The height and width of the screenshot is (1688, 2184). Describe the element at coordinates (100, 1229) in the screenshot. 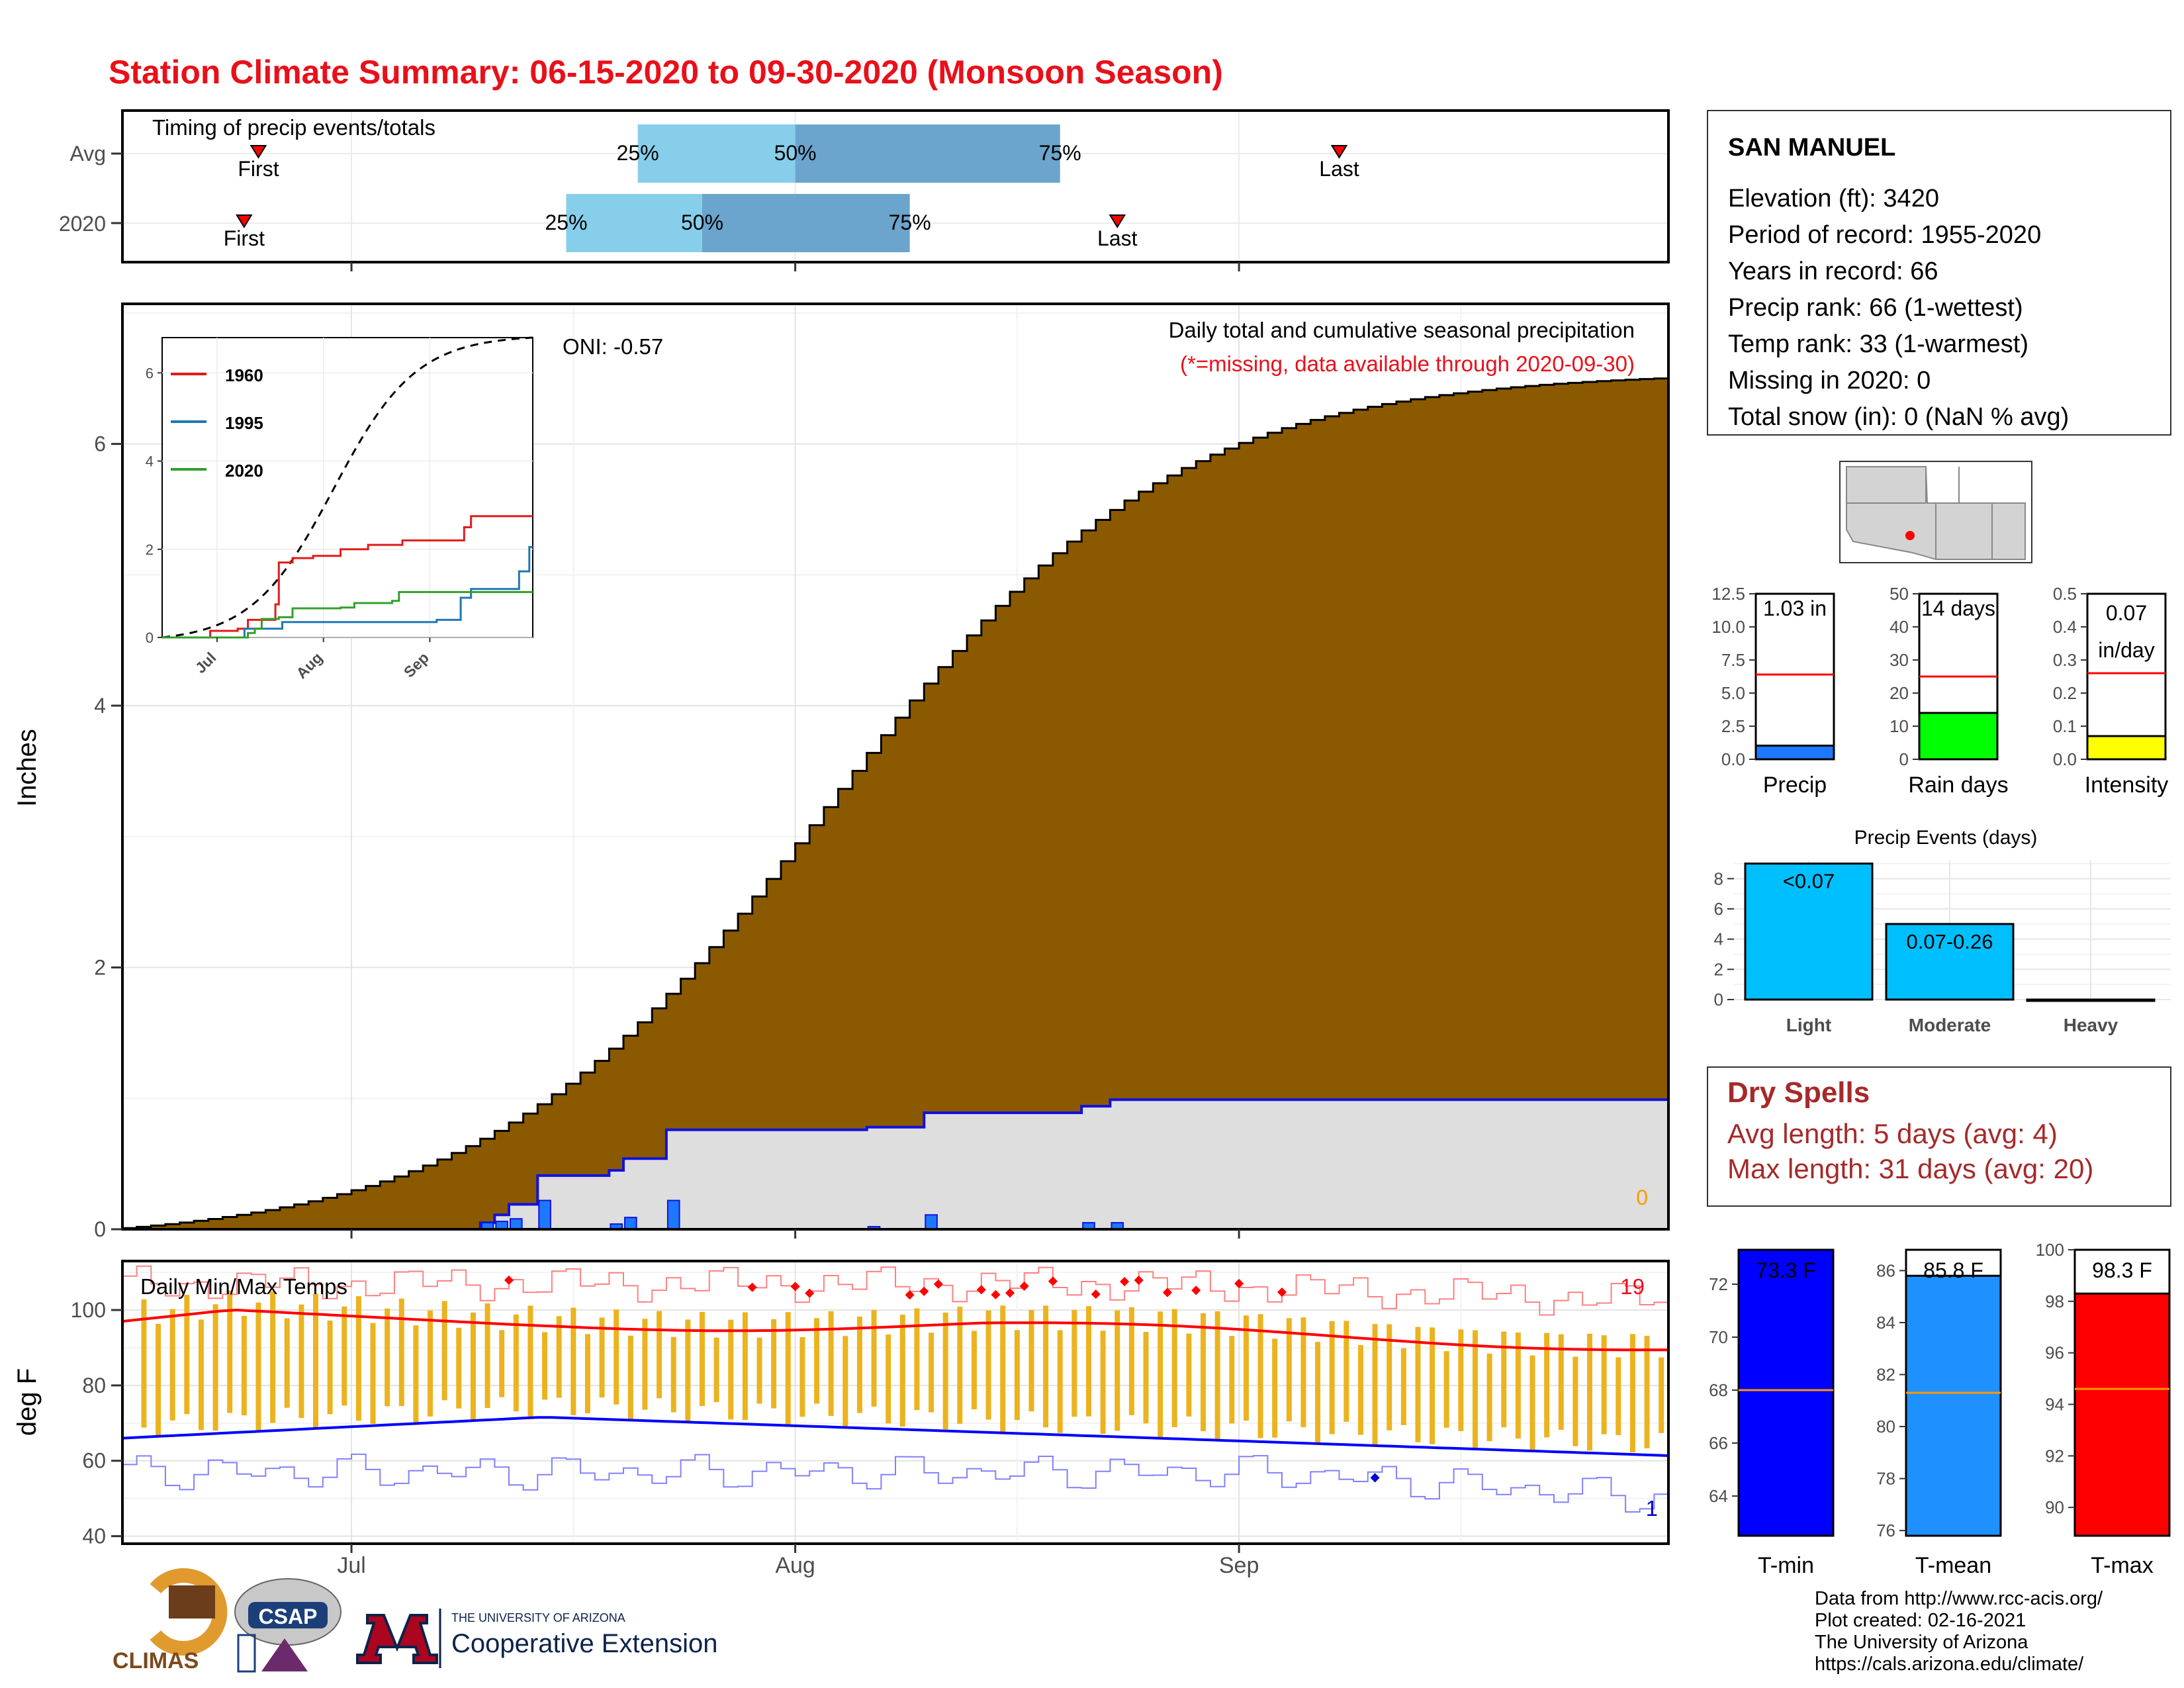

I see `precip-y-tick: 0` at that location.